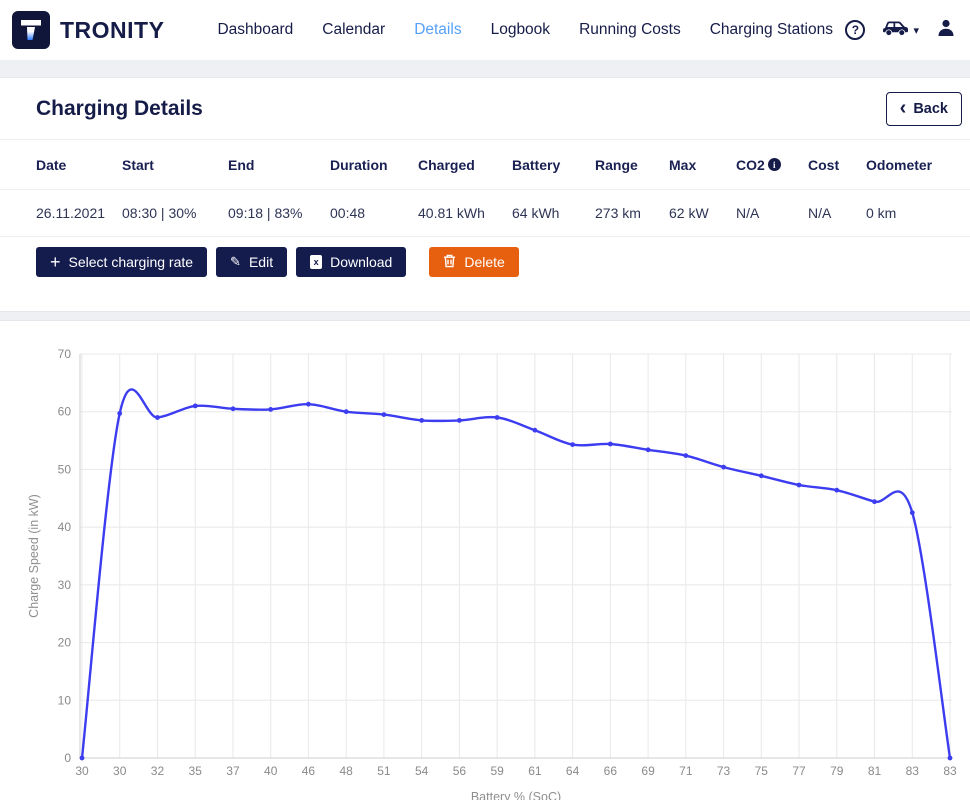  I want to click on svg-text: Charge Speed (in kW), so click(34, 556).